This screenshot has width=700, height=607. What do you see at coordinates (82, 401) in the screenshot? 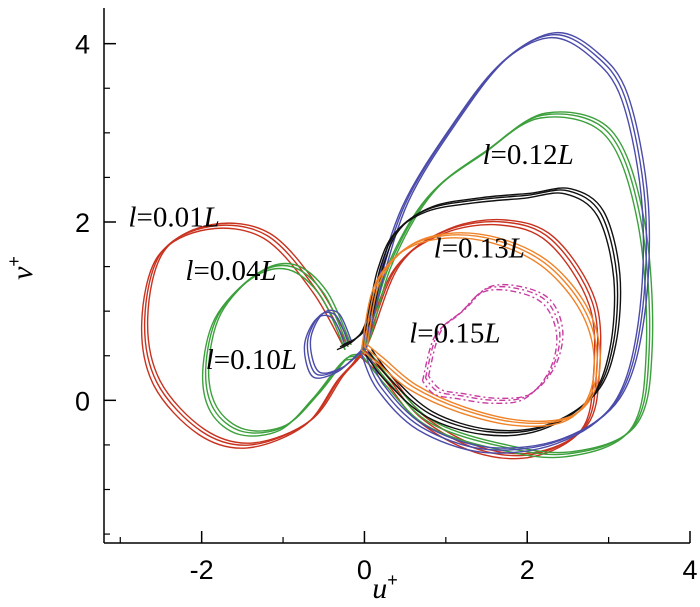
I see `y-tick-label: 0` at bounding box center [82, 401].